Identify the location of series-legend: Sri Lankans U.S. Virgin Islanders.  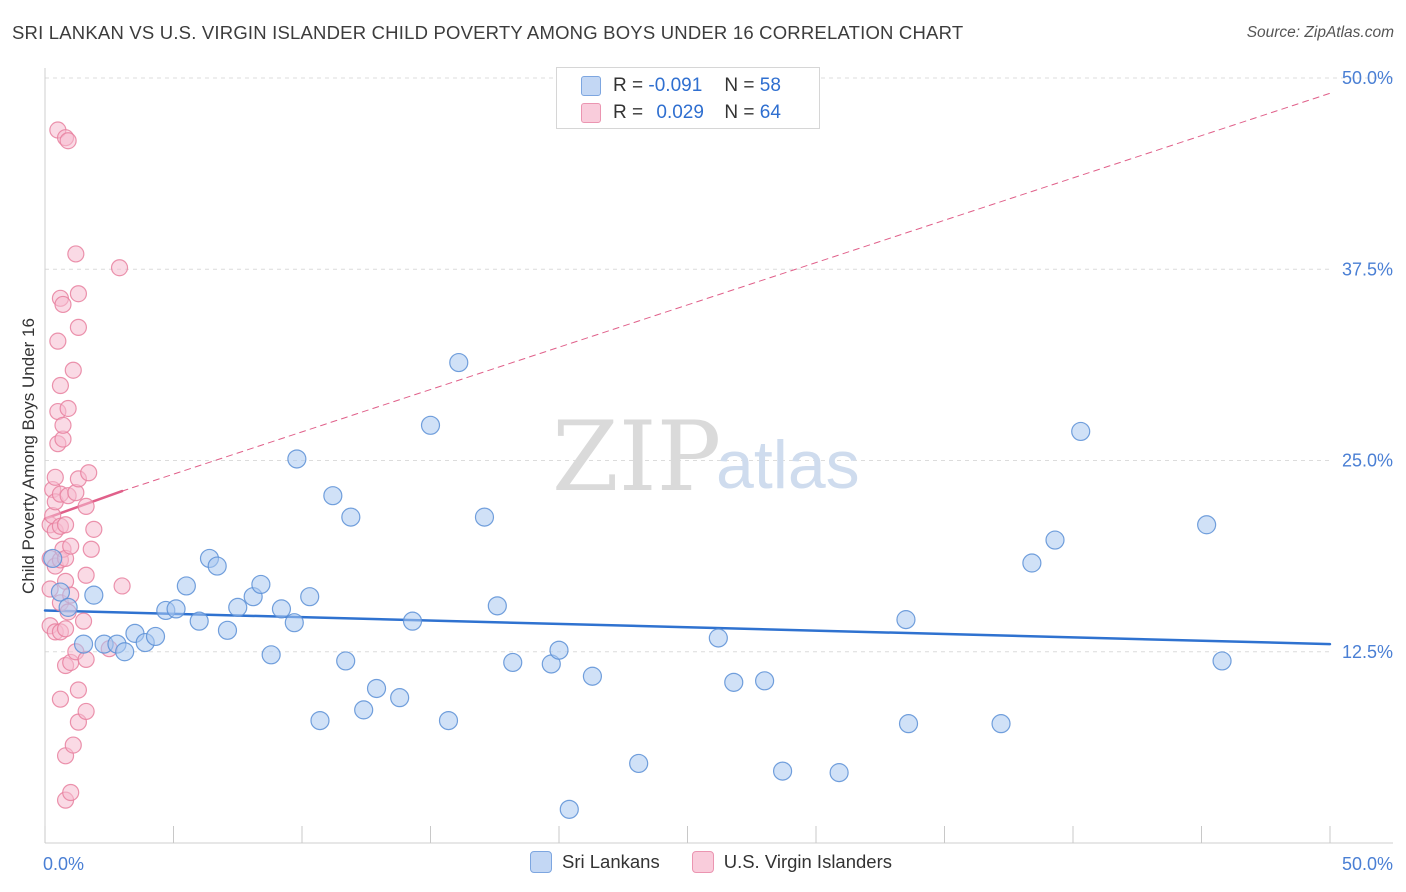
(727, 862).